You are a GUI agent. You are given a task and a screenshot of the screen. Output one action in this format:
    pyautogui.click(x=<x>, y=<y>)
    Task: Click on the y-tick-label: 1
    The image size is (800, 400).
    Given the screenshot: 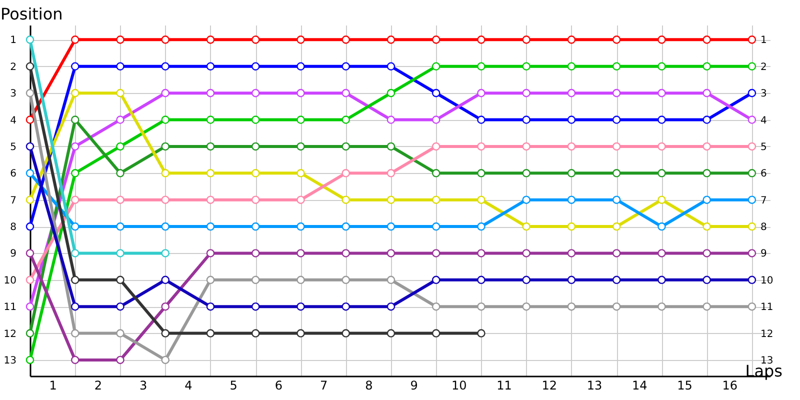 What is the action you would take?
    pyautogui.click(x=13, y=40)
    